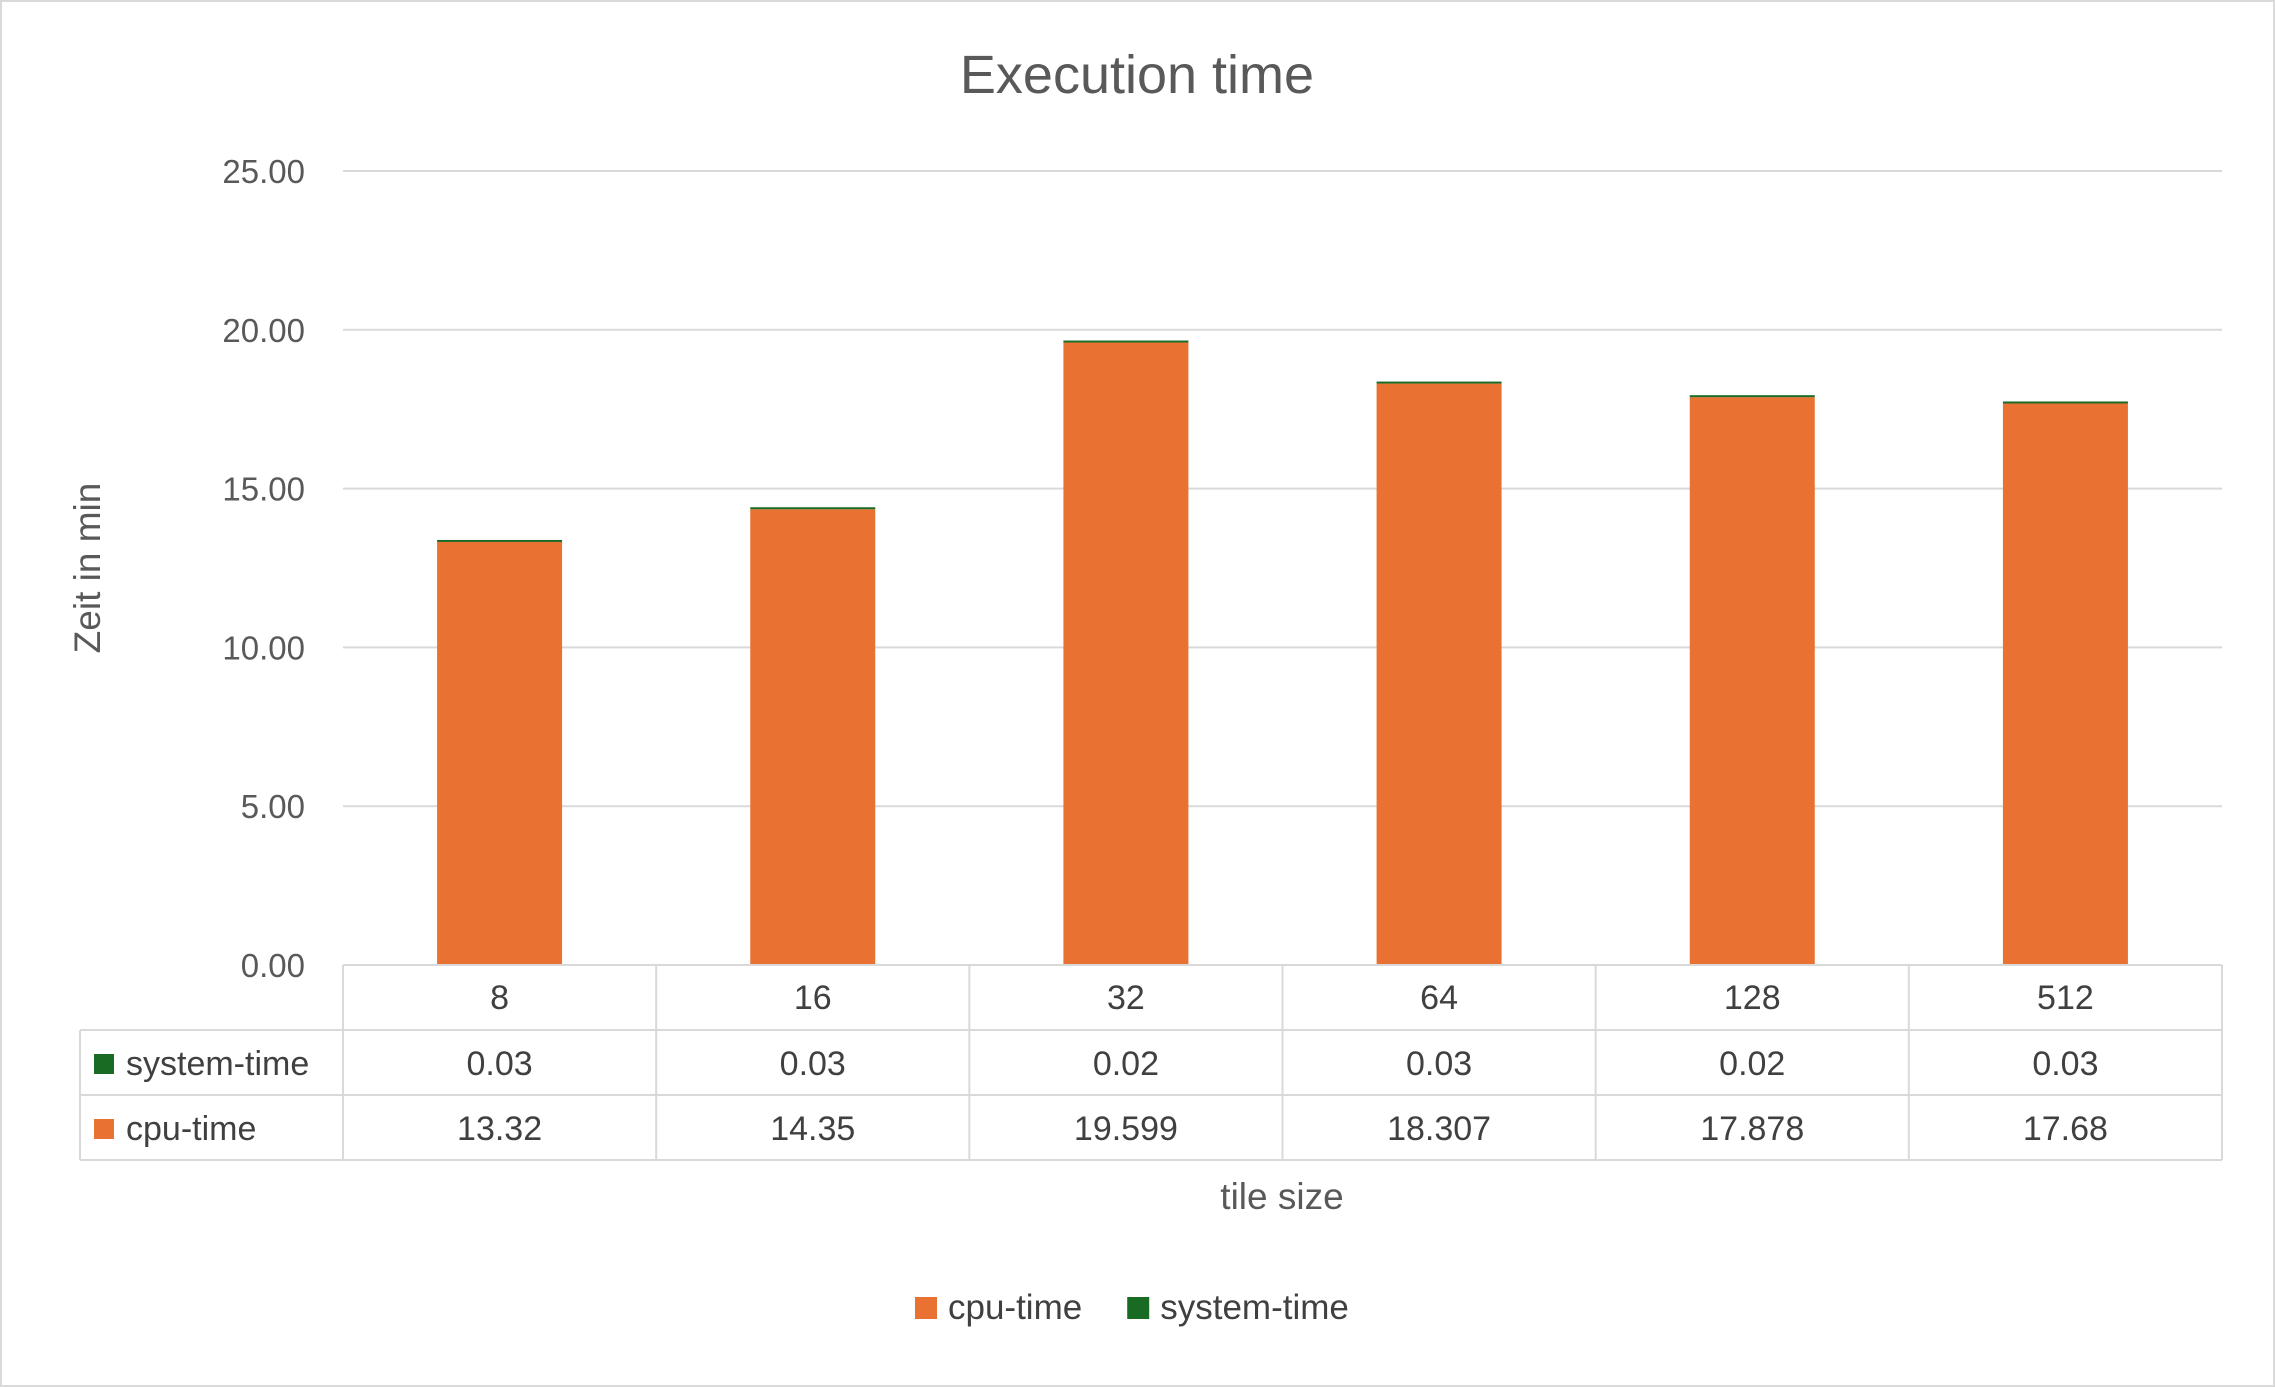  What do you see at coordinates (263, 330) in the screenshot?
I see `y-tick-label: 20.00` at bounding box center [263, 330].